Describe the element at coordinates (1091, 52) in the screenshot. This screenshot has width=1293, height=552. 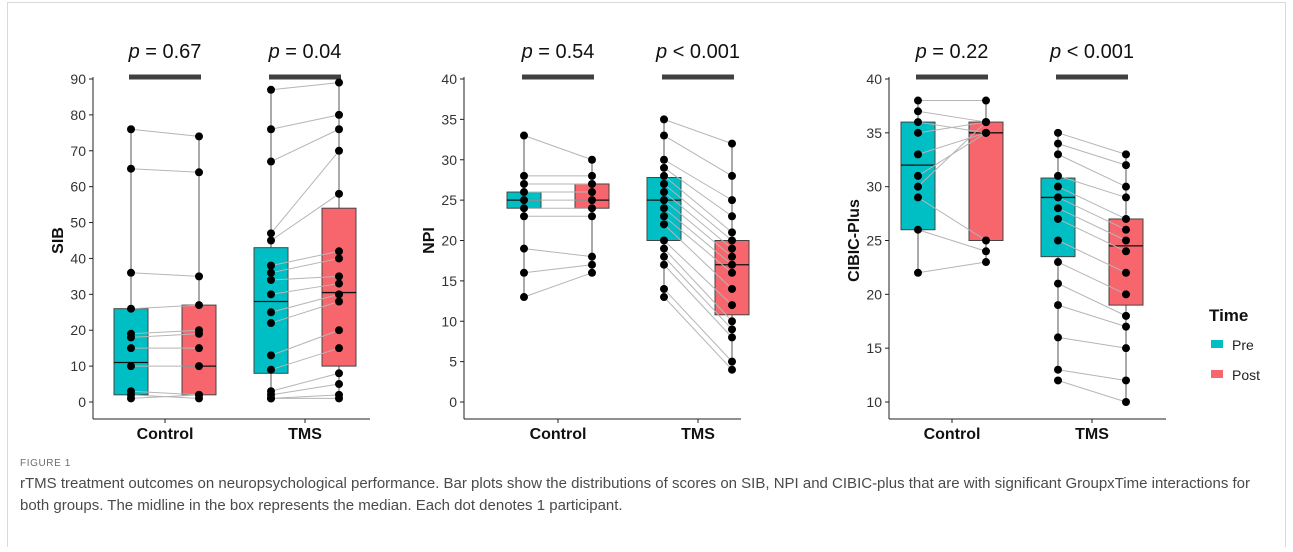
I see `p-value-label: p < 0.001` at that location.